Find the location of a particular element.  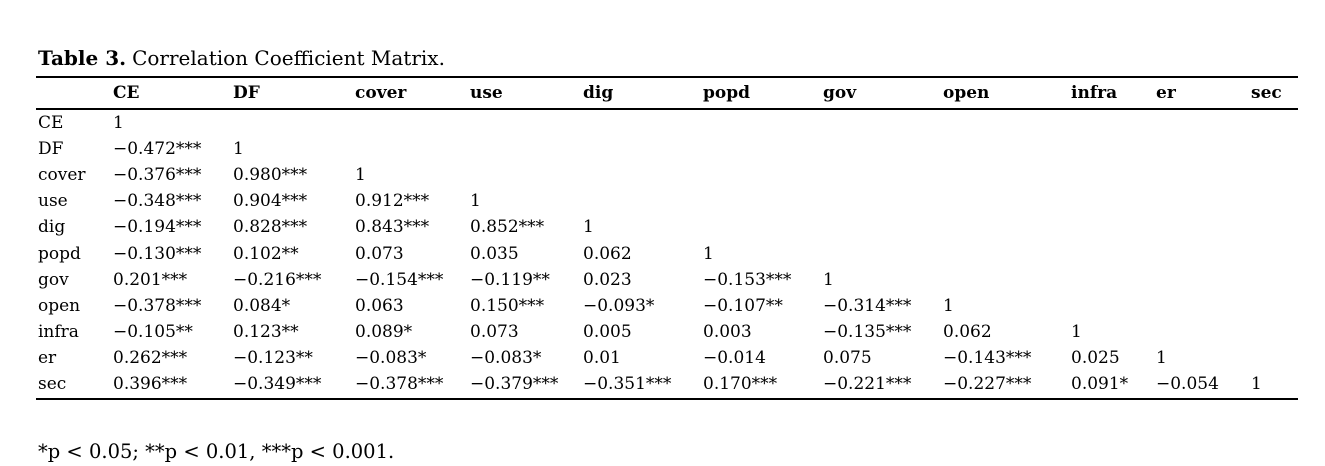

header-row: CE DF cover use dig popd gov open infra er sec is located at coordinates (667, 93).